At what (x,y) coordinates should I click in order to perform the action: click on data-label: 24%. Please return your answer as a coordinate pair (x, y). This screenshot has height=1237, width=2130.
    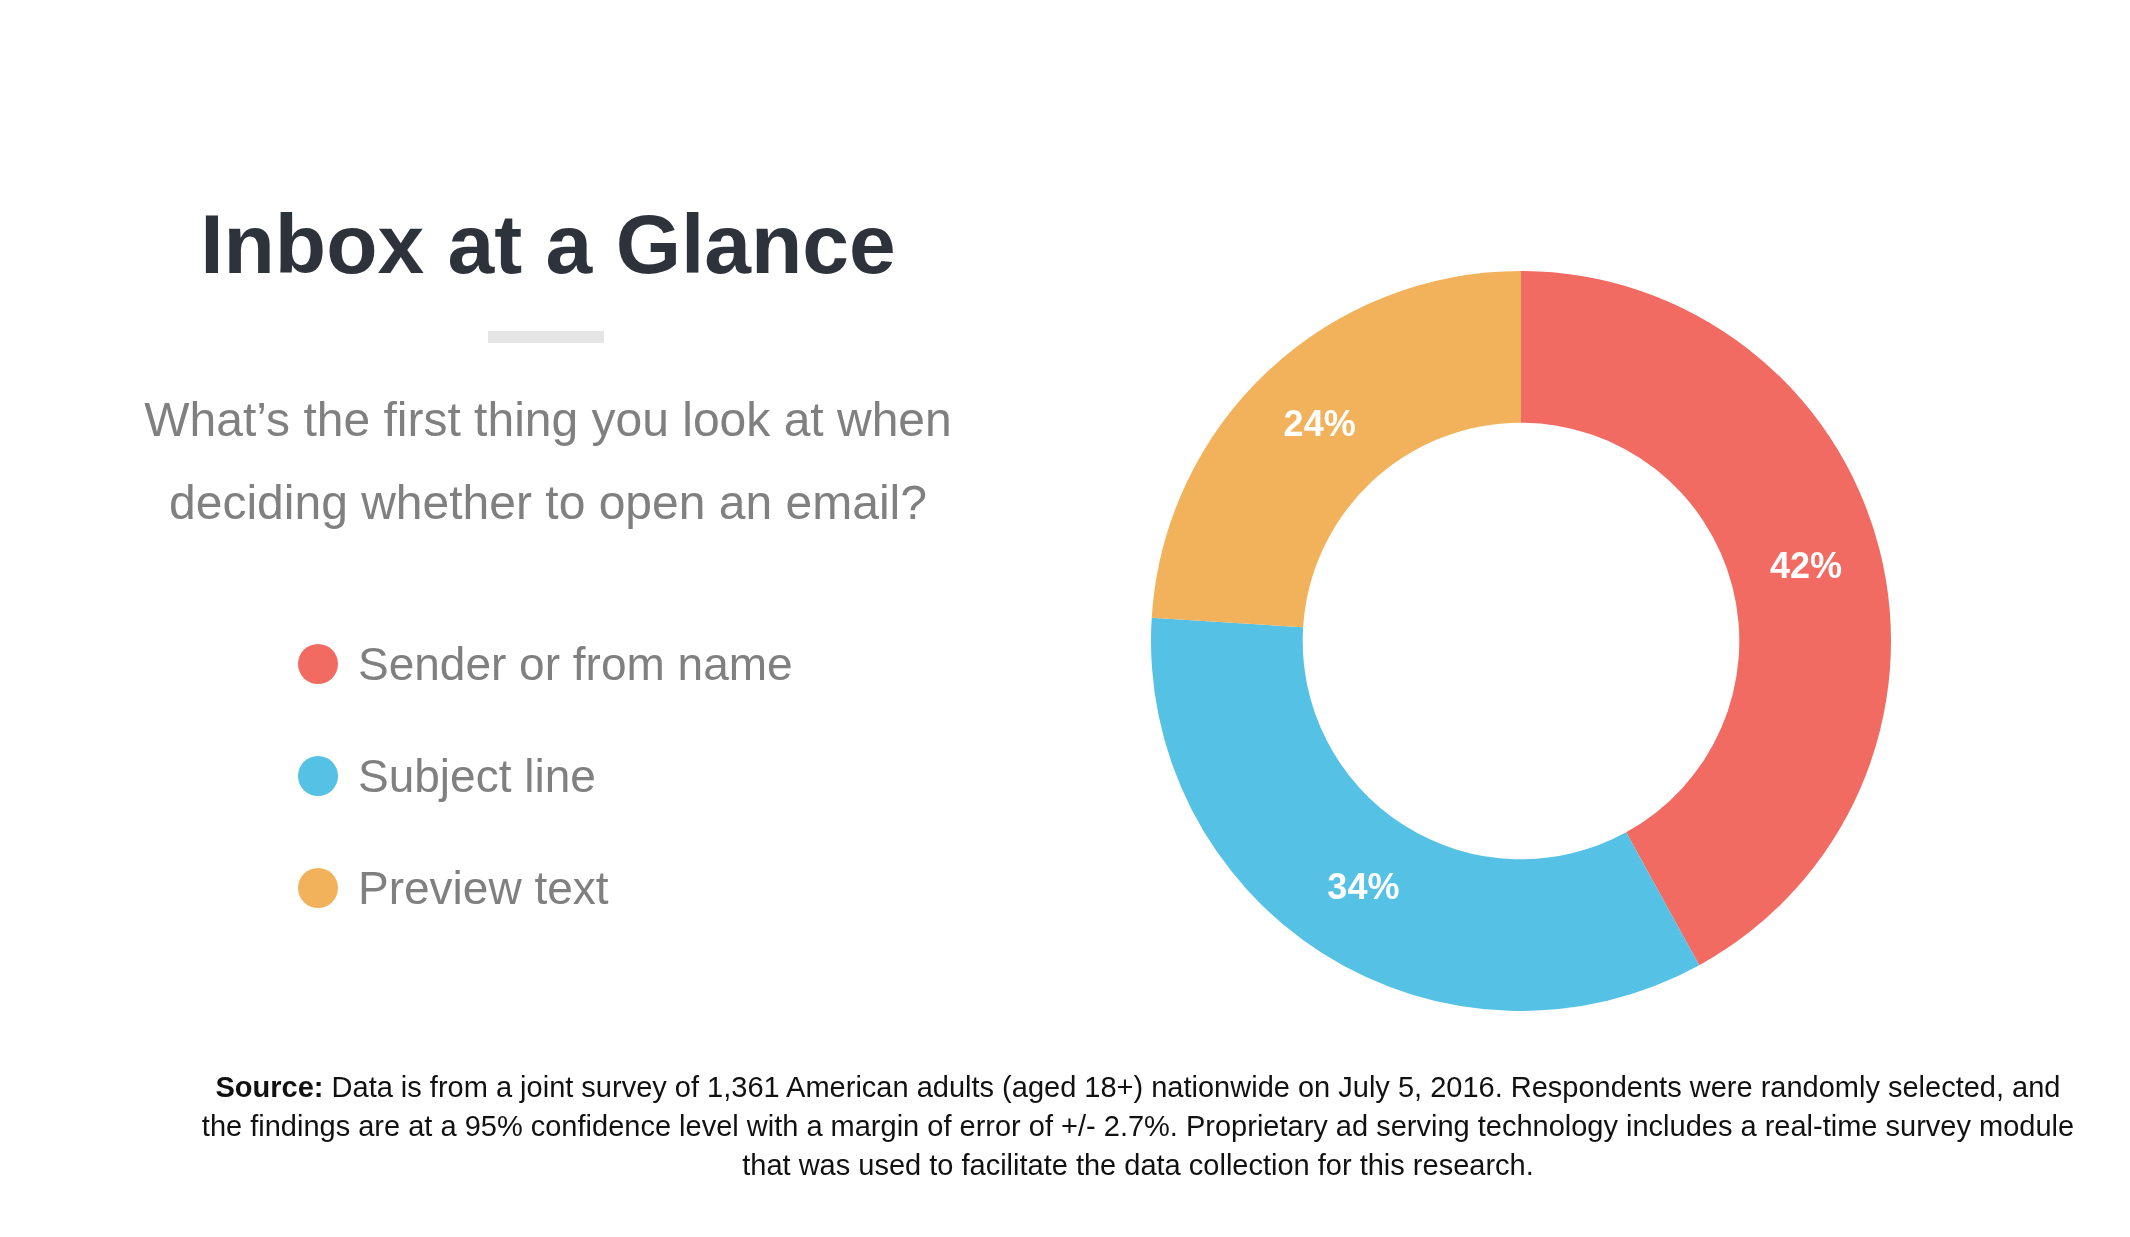
    Looking at the image, I should click on (1319, 424).